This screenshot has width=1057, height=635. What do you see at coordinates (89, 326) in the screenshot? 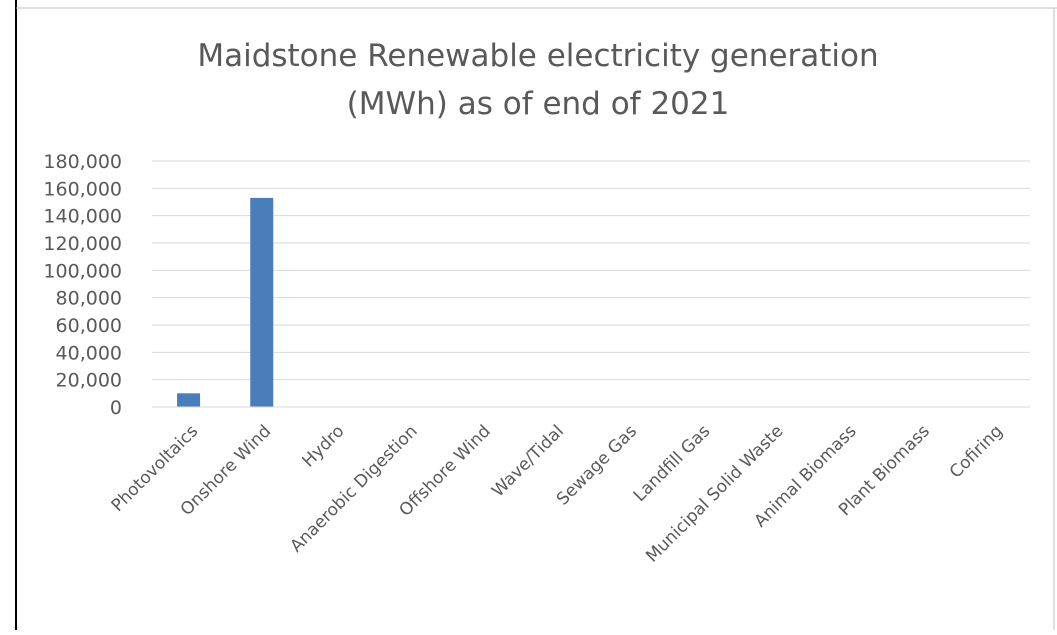
I see `y-tick-label: 60,000` at bounding box center [89, 326].